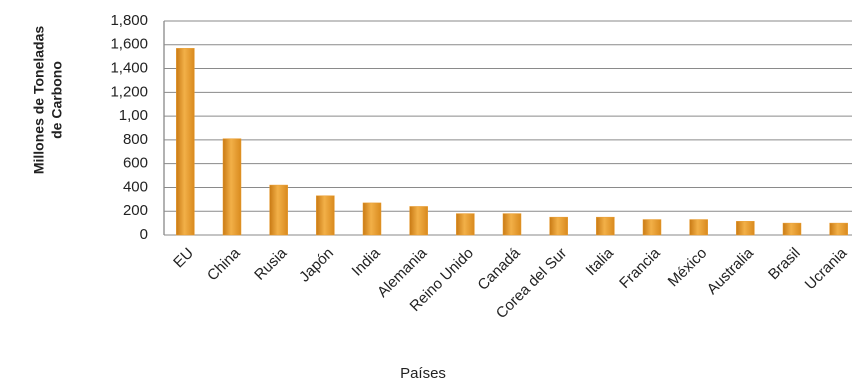  What do you see at coordinates (129, 44) in the screenshot?
I see `y-tick-label: 1,600` at bounding box center [129, 44].